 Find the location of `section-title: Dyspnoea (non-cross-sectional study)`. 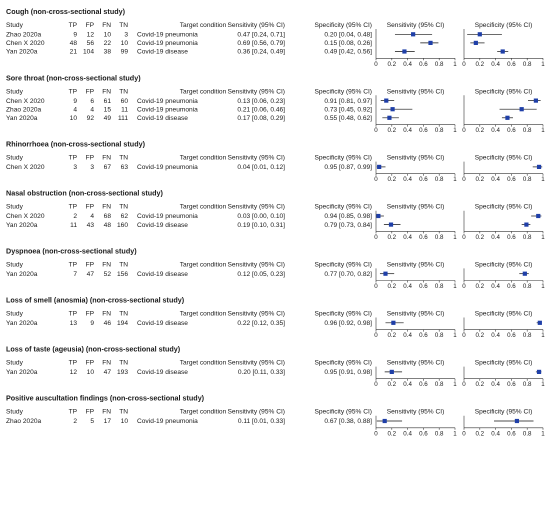

section-title: Dyspnoea (non-cross-sectional study) is located at coordinates (71, 250).